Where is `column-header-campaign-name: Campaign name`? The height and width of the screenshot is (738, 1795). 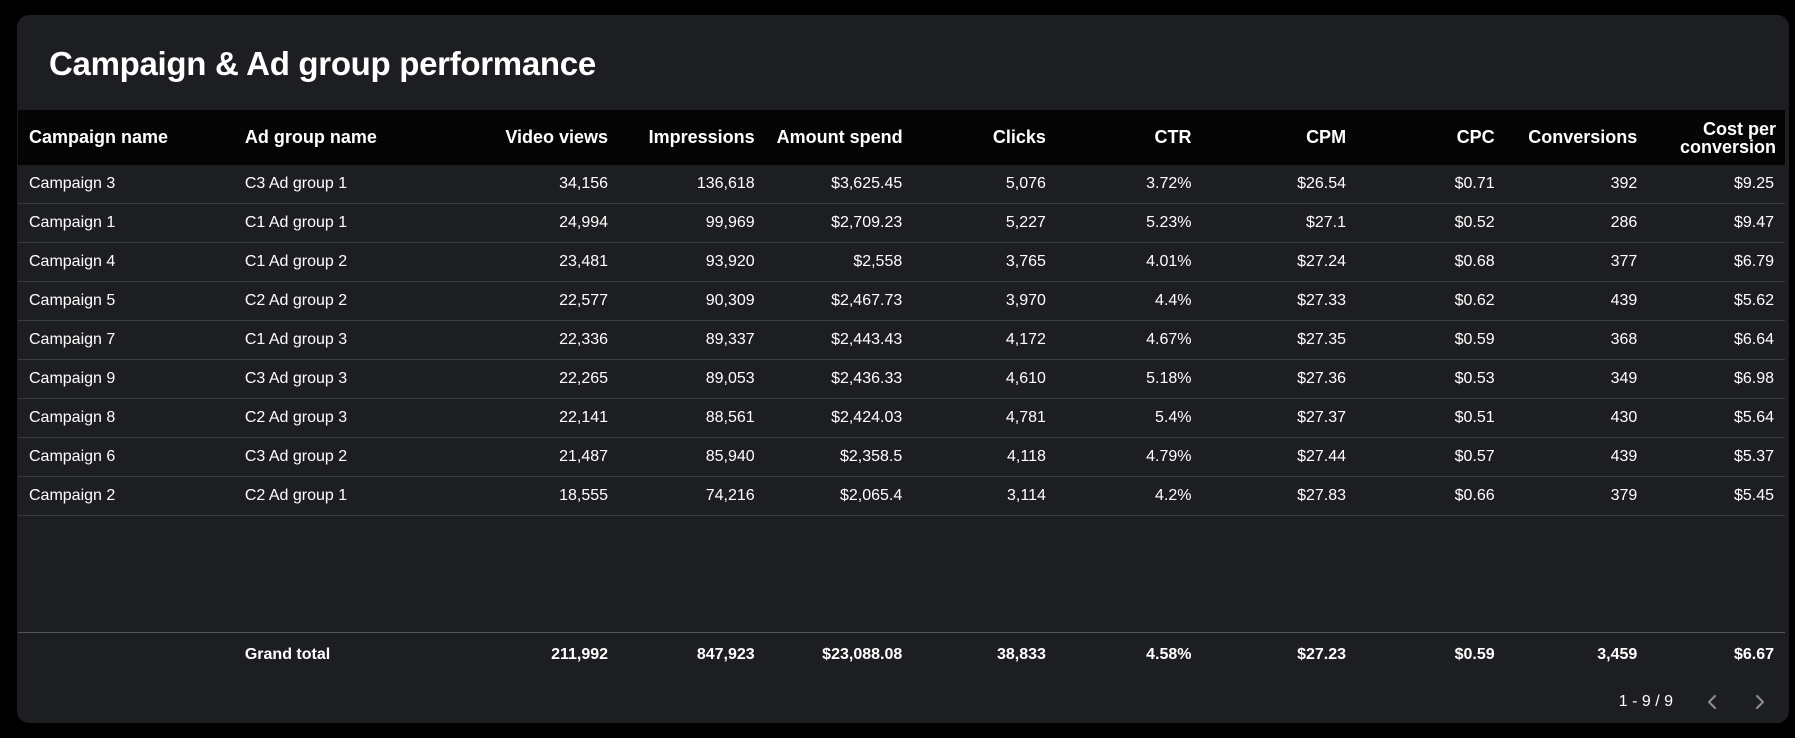 column-header-campaign-name: Campaign name is located at coordinates (99, 137).